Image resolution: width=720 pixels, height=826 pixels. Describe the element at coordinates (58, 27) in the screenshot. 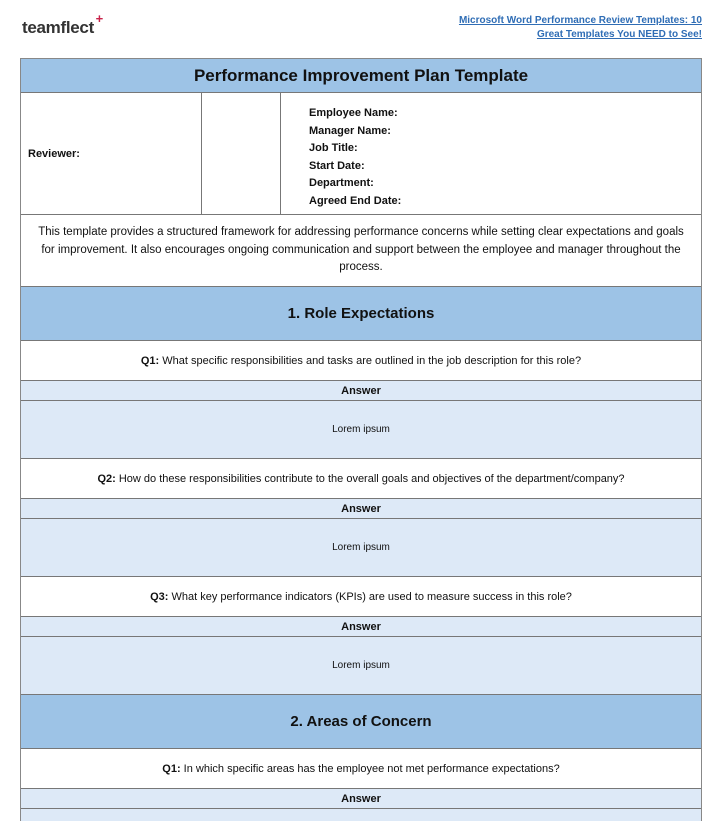

I see `logo-text: teamflect` at that location.